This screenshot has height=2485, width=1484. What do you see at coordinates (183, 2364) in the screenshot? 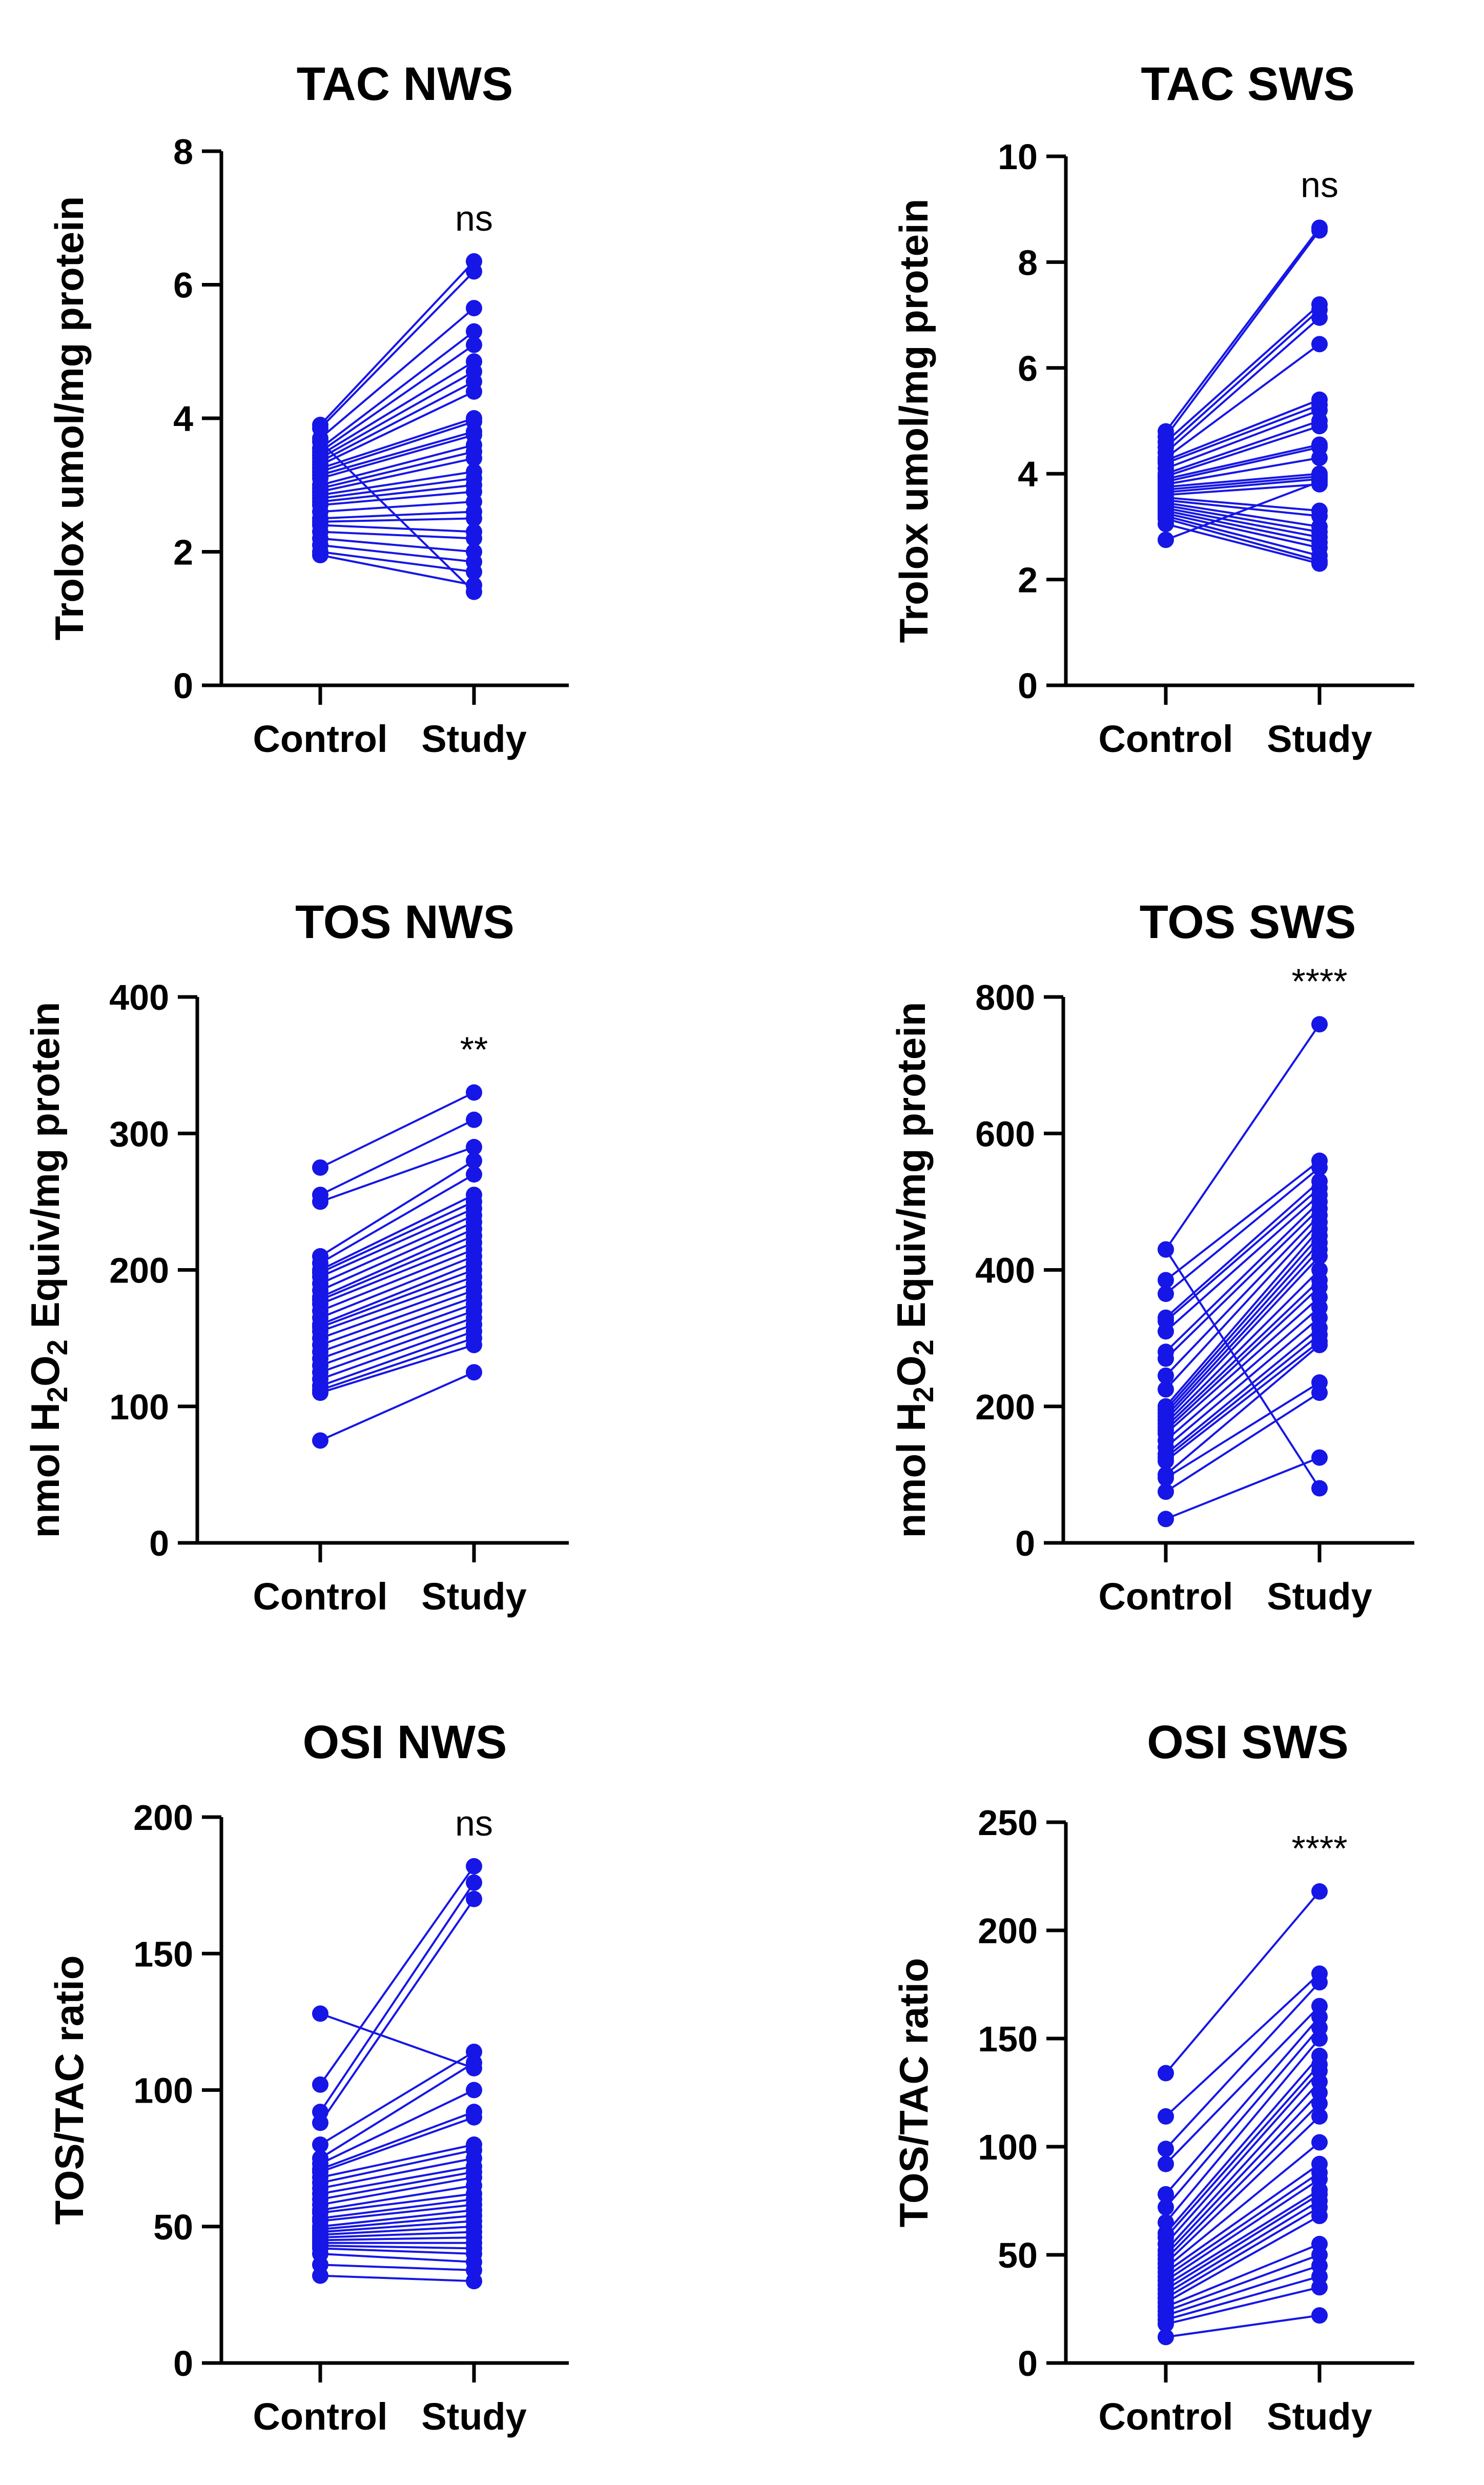
I see `chart-5-y-tick-label: 0` at bounding box center [183, 2364].